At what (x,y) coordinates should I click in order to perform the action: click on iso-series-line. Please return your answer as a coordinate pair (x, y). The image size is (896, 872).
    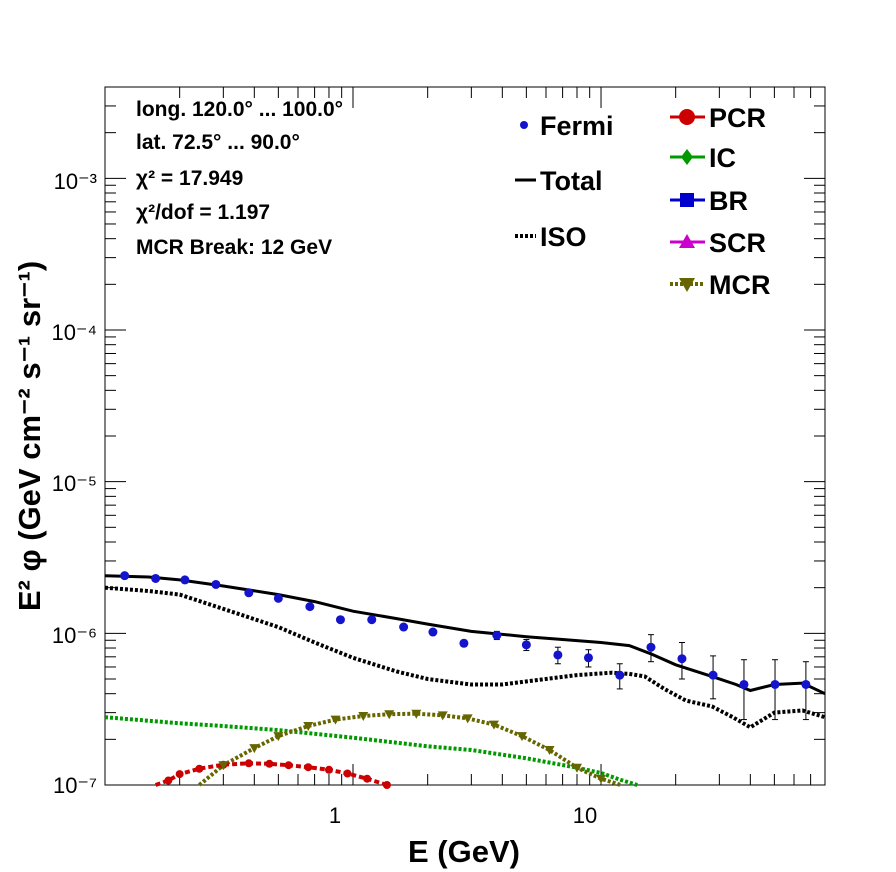
    Looking at the image, I should click on (465, 657).